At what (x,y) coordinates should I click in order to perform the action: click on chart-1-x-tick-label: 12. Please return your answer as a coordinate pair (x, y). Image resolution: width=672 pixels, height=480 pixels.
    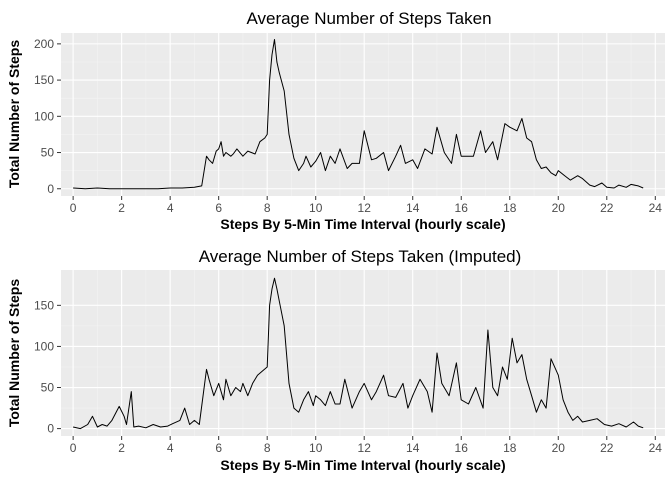
    Looking at the image, I should click on (365, 208).